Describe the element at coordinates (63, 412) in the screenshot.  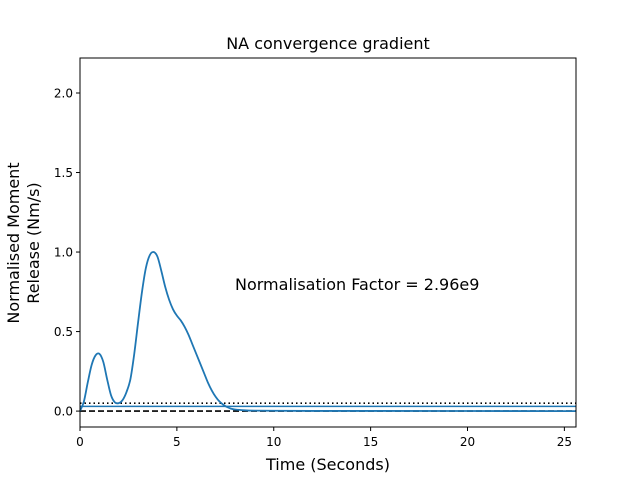
I see `y-tick-label: 0.0` at that location.